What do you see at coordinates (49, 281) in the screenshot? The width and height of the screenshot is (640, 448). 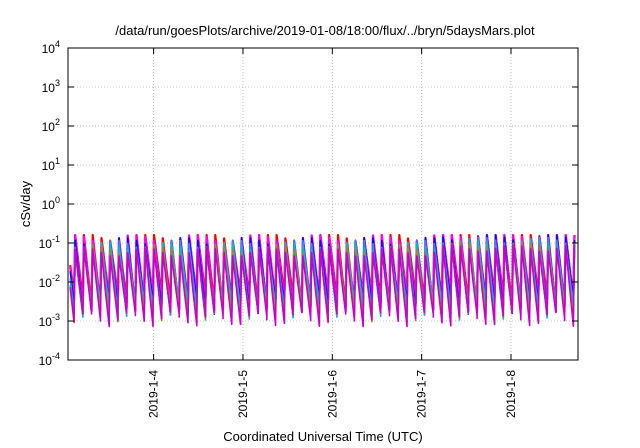 I see `y-tick-label: 10⁻²` at bounding box center [49, 281].